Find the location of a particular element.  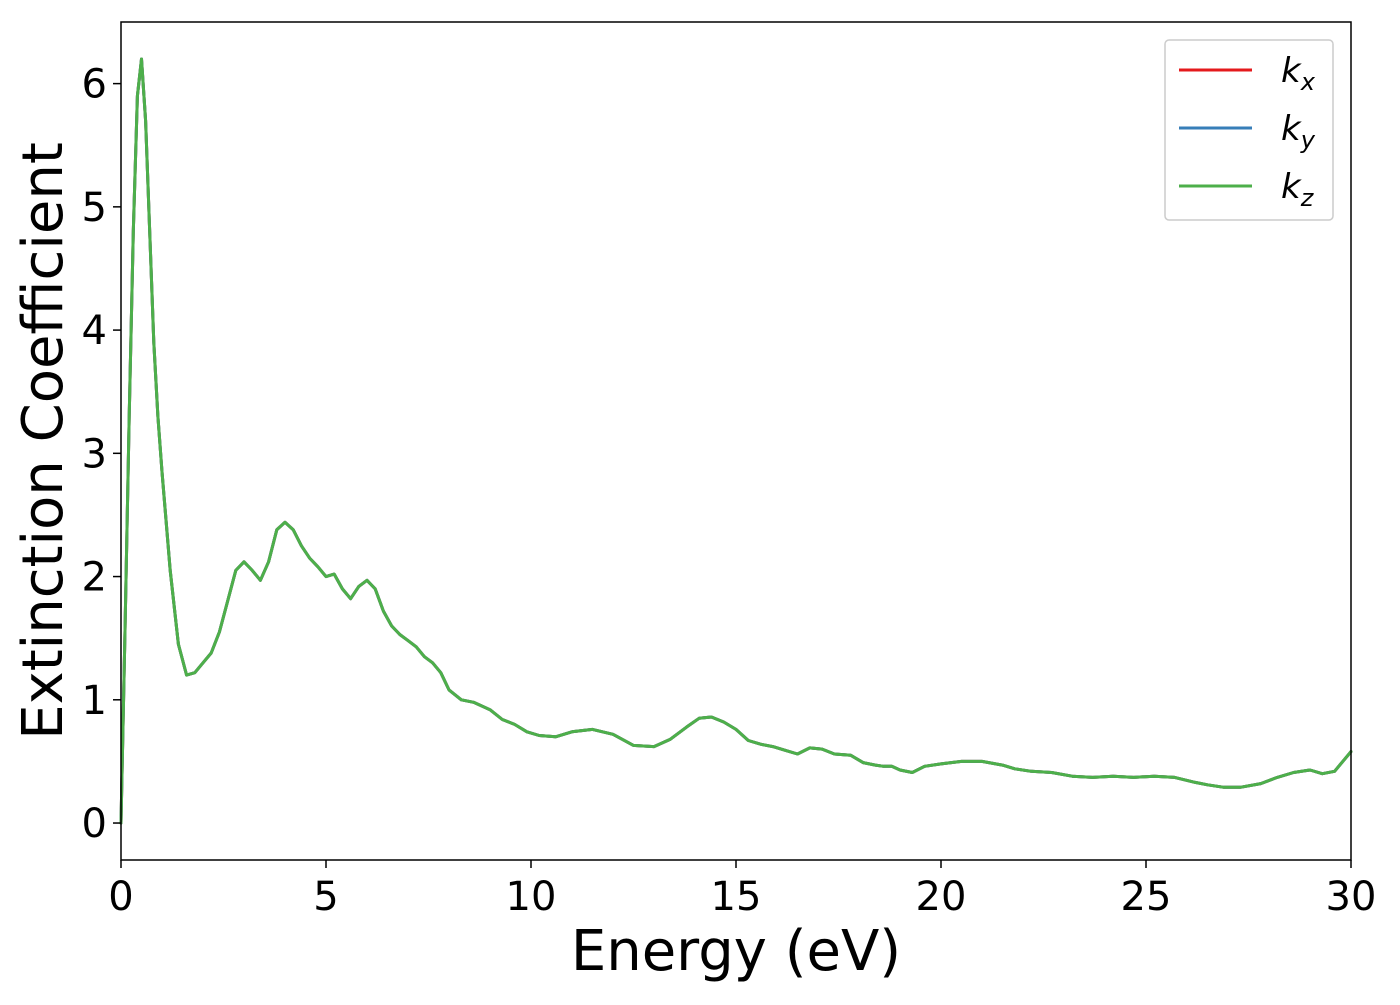

x-tick-label: 10 is located at coordinates (531, 897).